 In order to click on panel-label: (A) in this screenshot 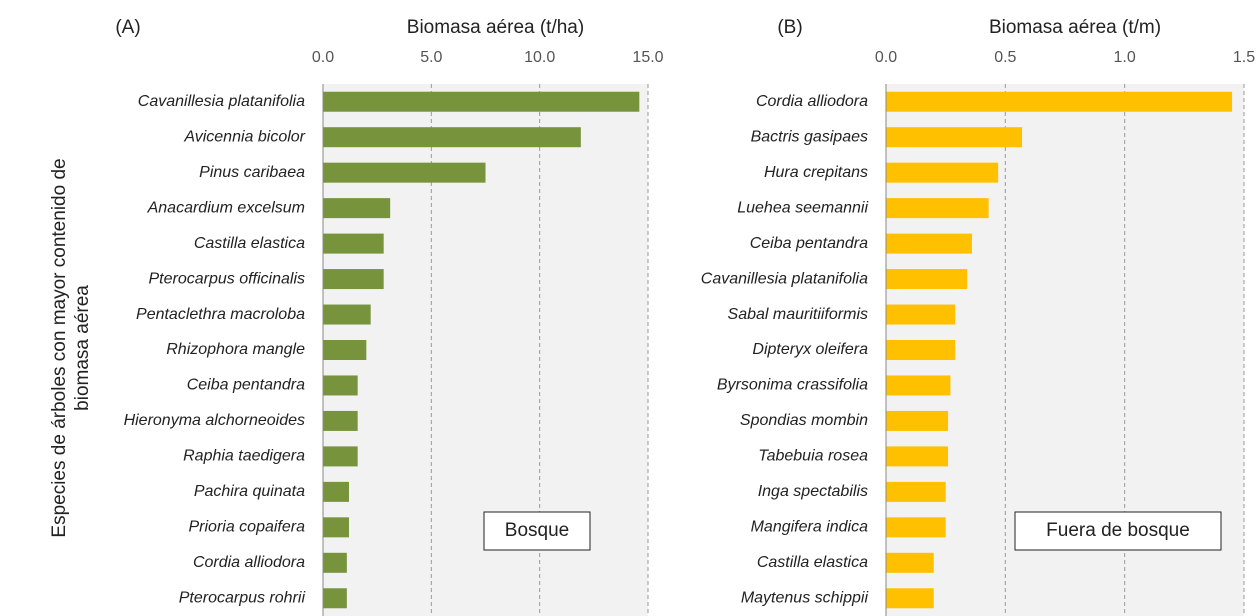, I will do `click(127, 27)`.